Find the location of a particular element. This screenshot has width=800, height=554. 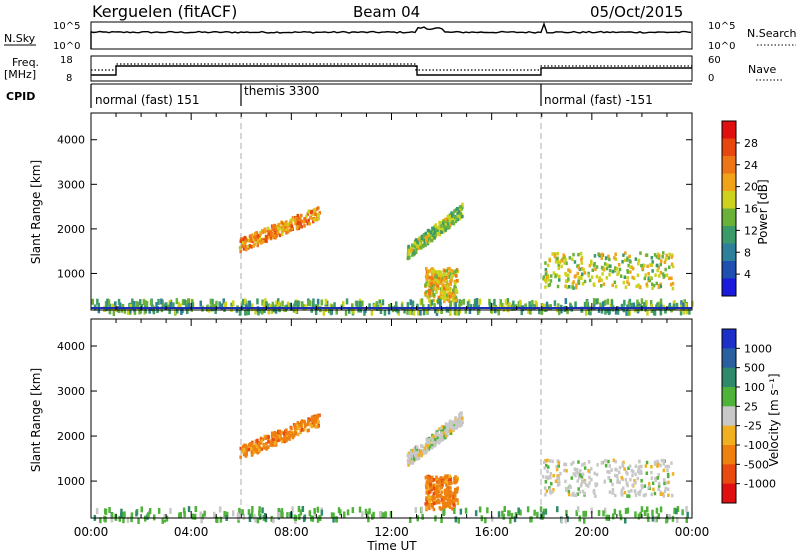

nsky-tick-top: 10^5 is located at coordinates (66, 26).